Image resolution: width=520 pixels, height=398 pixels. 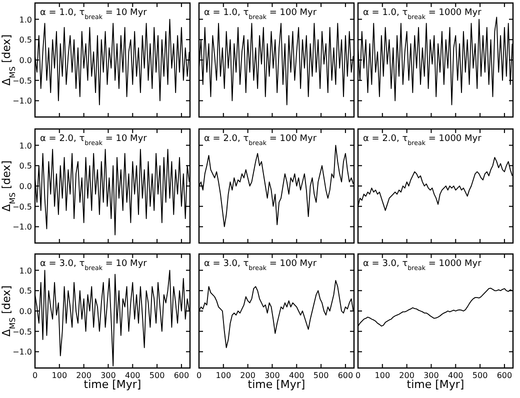 What do you see at coordinates (94, 14) in the screenshot?
I see `text: α = 1.0, τ$_{break}$ = 10 Myr` at bounding box center [94, 14].